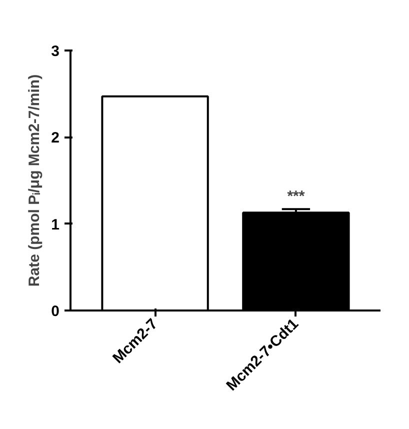  Describe the element at coordinates (55, 51) in the screenshot. I see `y-tick-label: 3` at that location.